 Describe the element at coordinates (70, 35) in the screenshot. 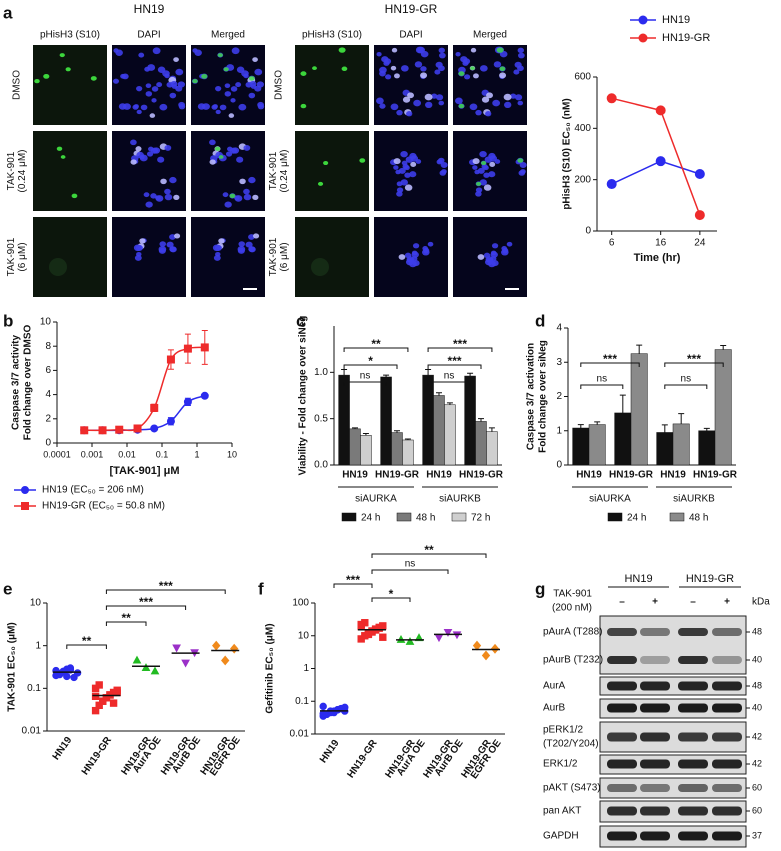

I see `column-label: pHisH3 (S10)` at that location.